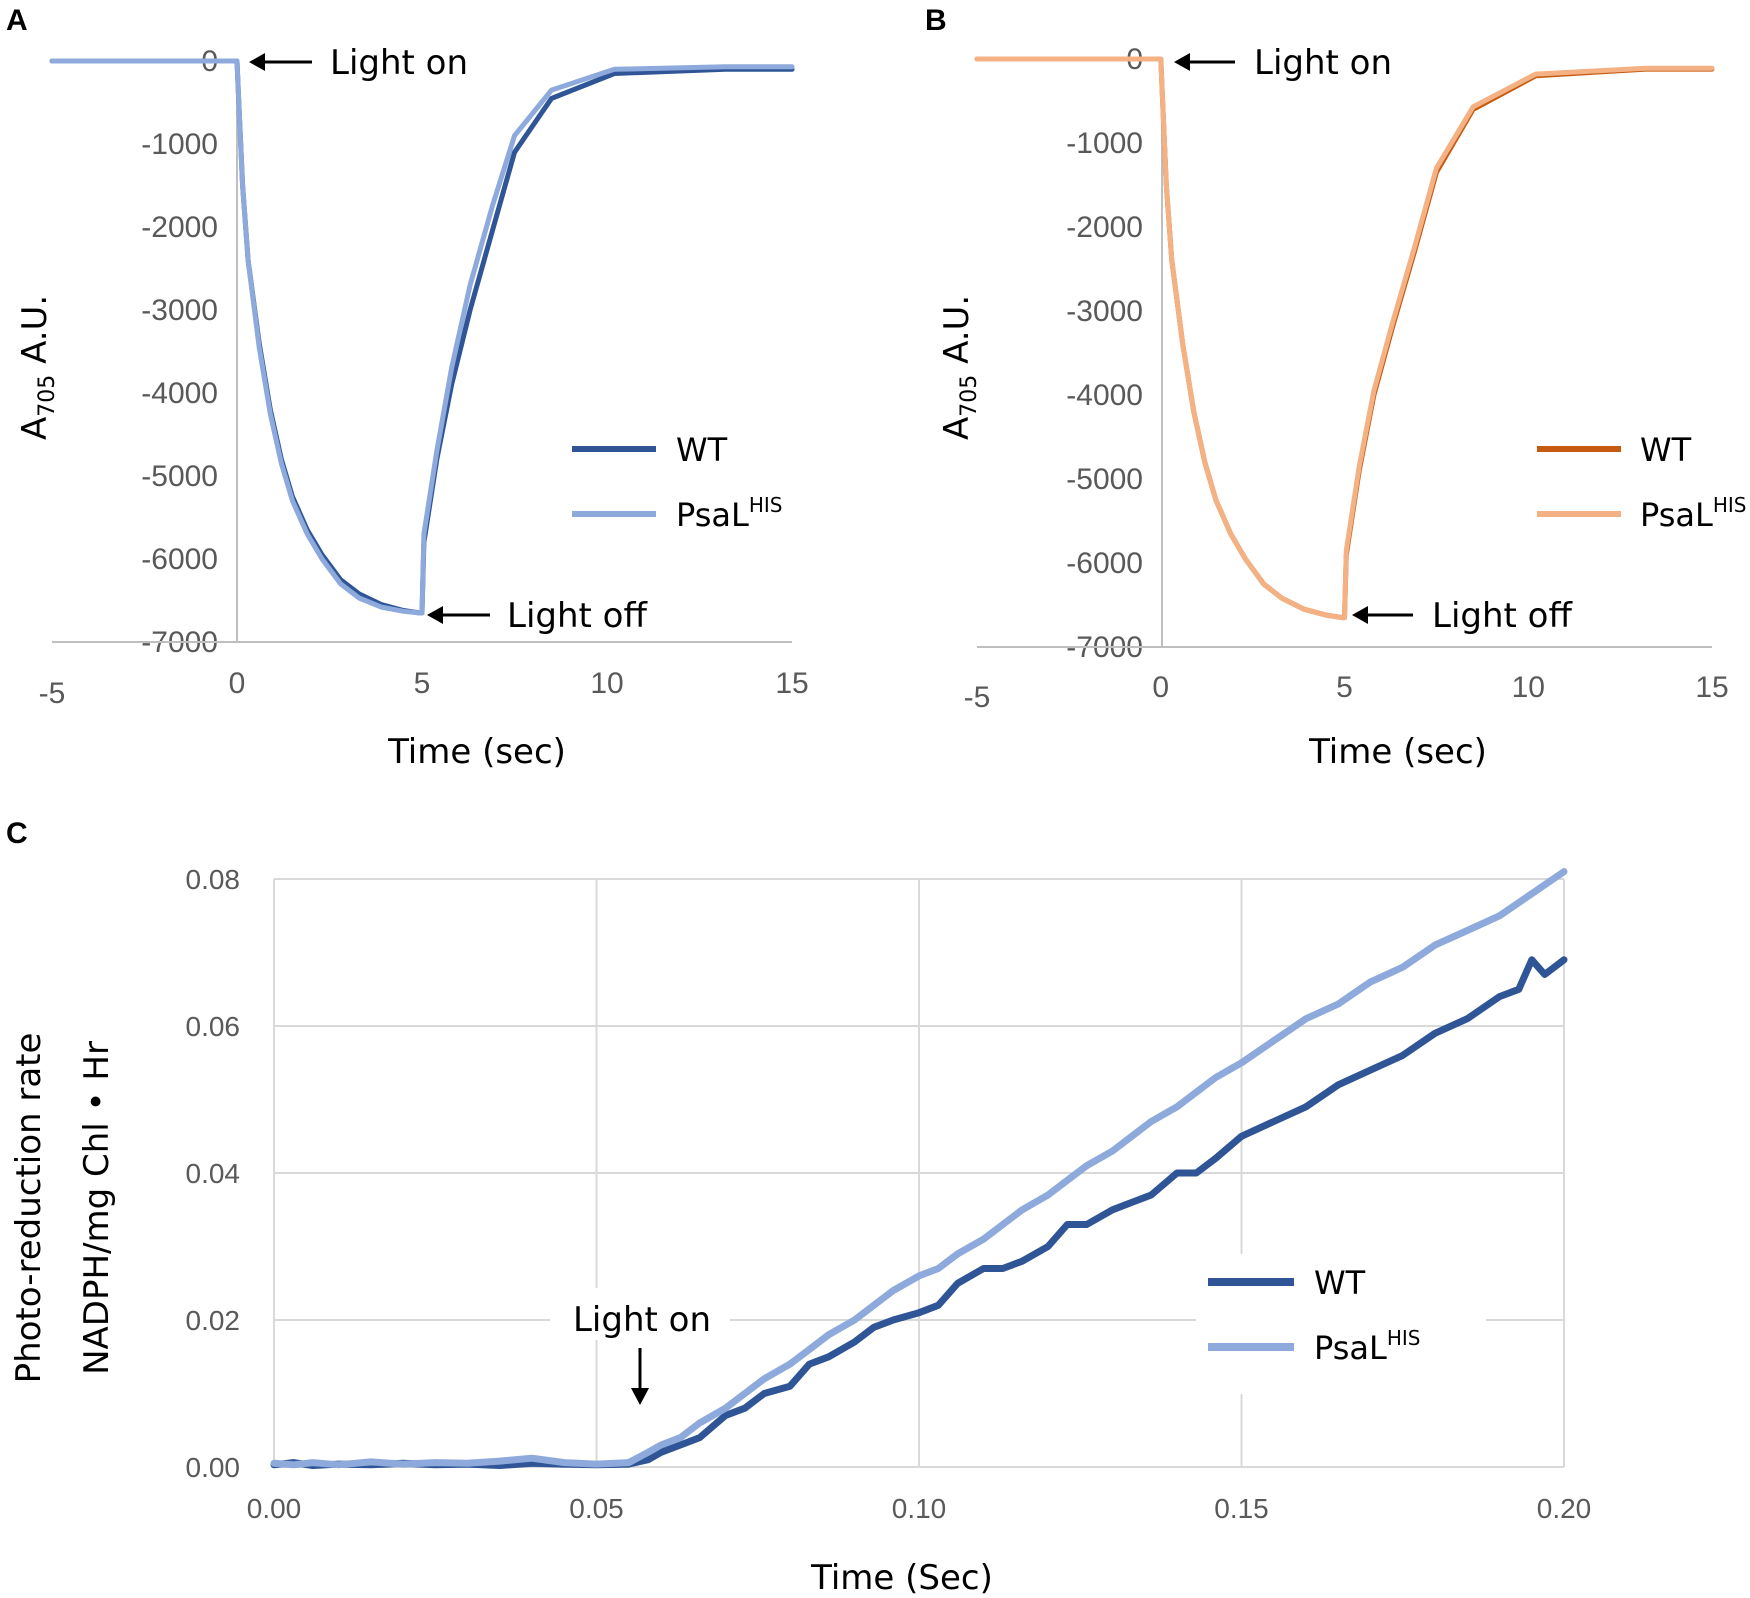 The image size is (1750, 1598). I want to click on panel-b-legend-label-psal: PsaLHIS, so click(1693, 513).